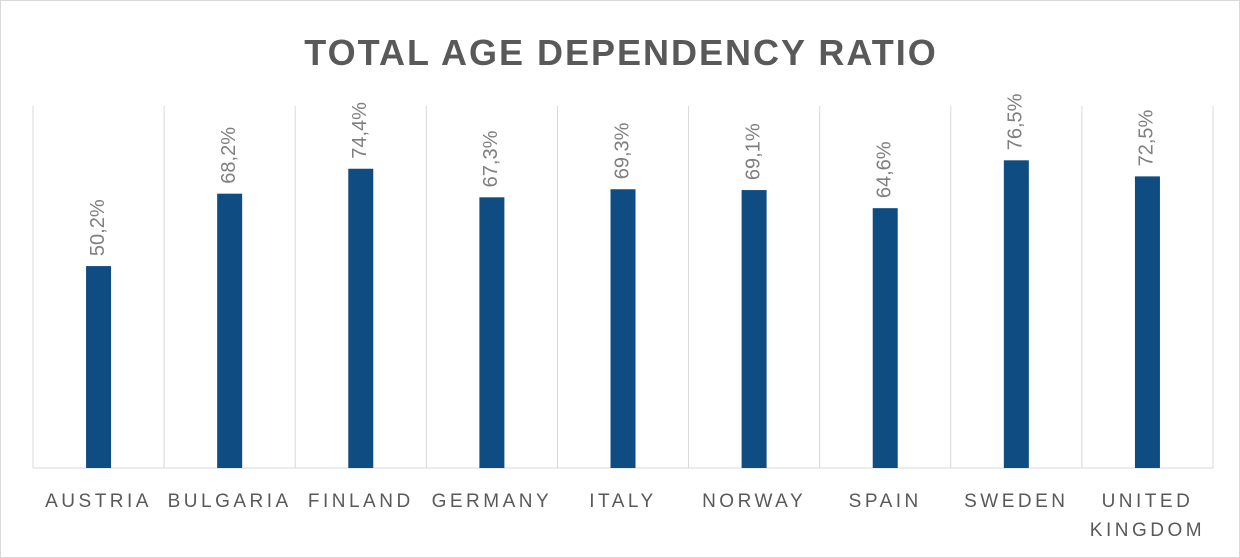 Image resolution: width=1240 pixels, height=558 pixels. I want to click on data-label: 64,6%, so click(885, 169).